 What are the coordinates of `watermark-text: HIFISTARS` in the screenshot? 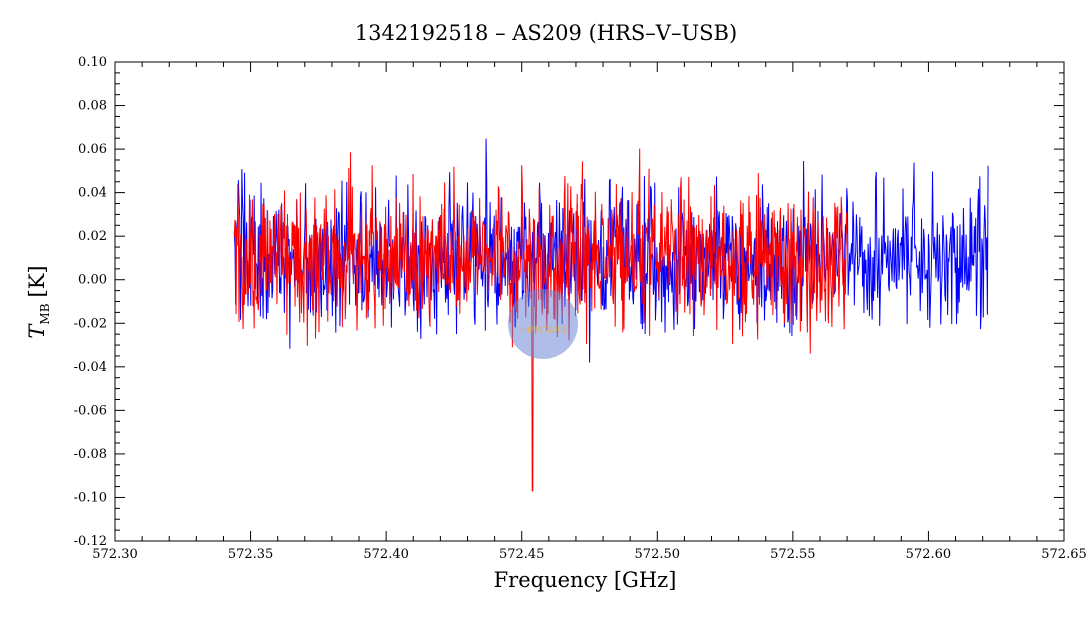 It's located at (543, 331).